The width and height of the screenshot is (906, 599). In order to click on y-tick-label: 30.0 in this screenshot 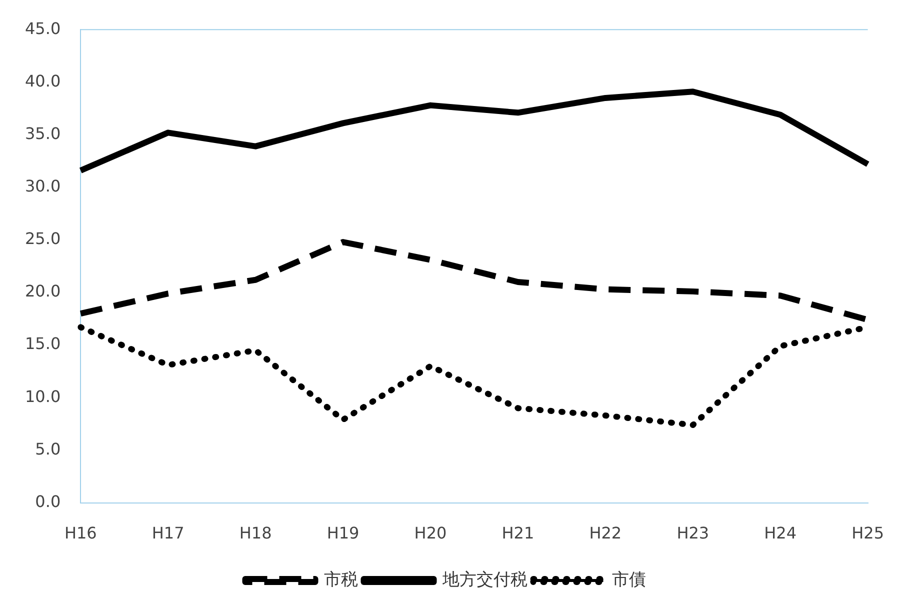, I will do `click(43, 186)`.